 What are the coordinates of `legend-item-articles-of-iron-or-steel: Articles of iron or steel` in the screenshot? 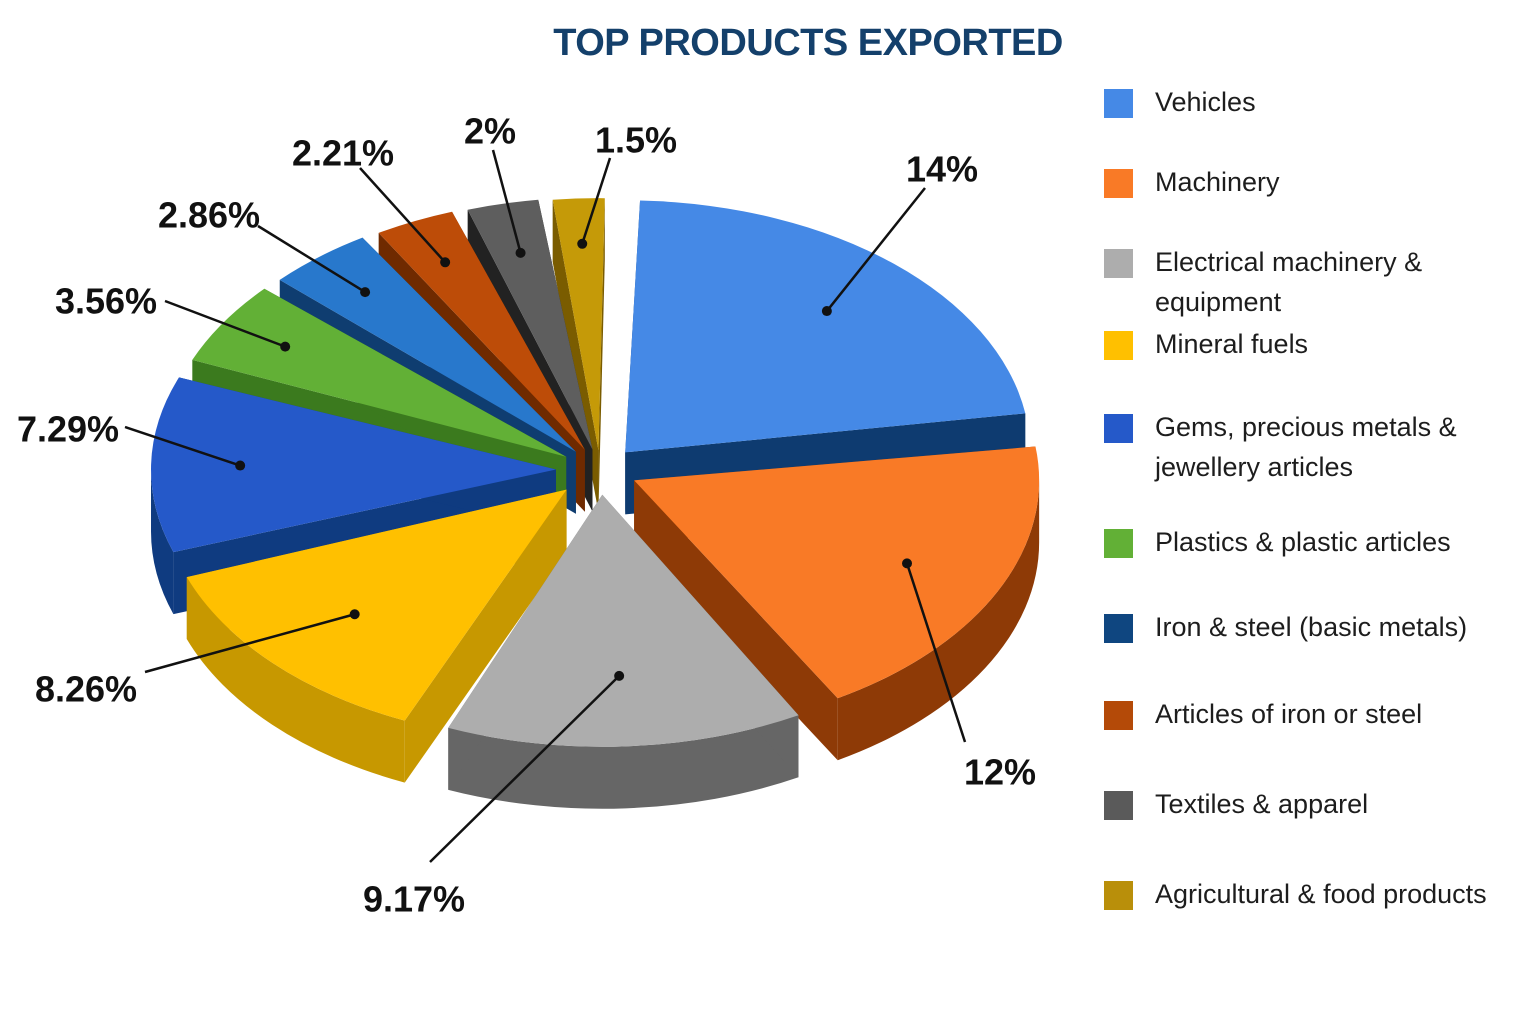 It's located at (1263, 716).